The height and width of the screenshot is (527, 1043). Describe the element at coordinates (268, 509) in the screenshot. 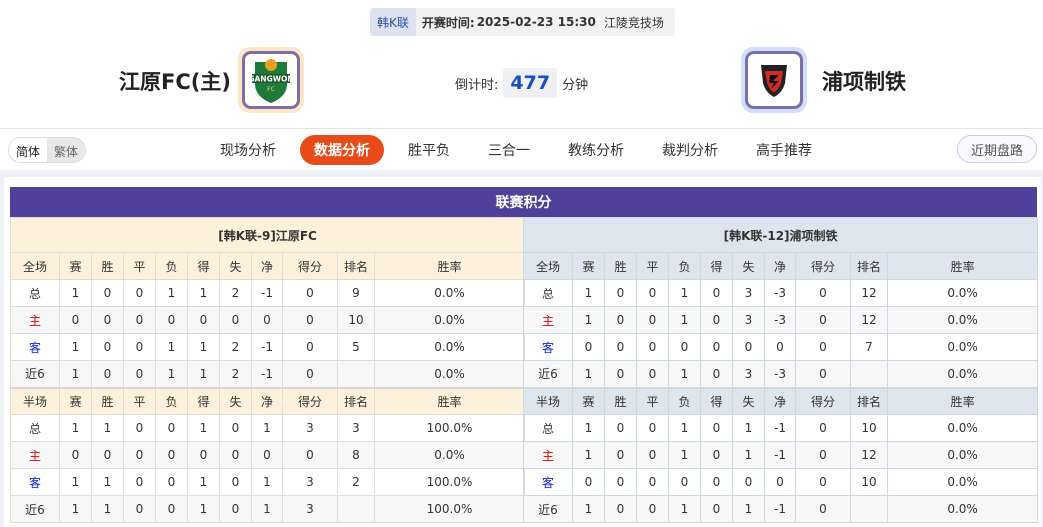

I see `table-row: 近6 1 1 0 0 1 0 1 3 100.0%` at that location.